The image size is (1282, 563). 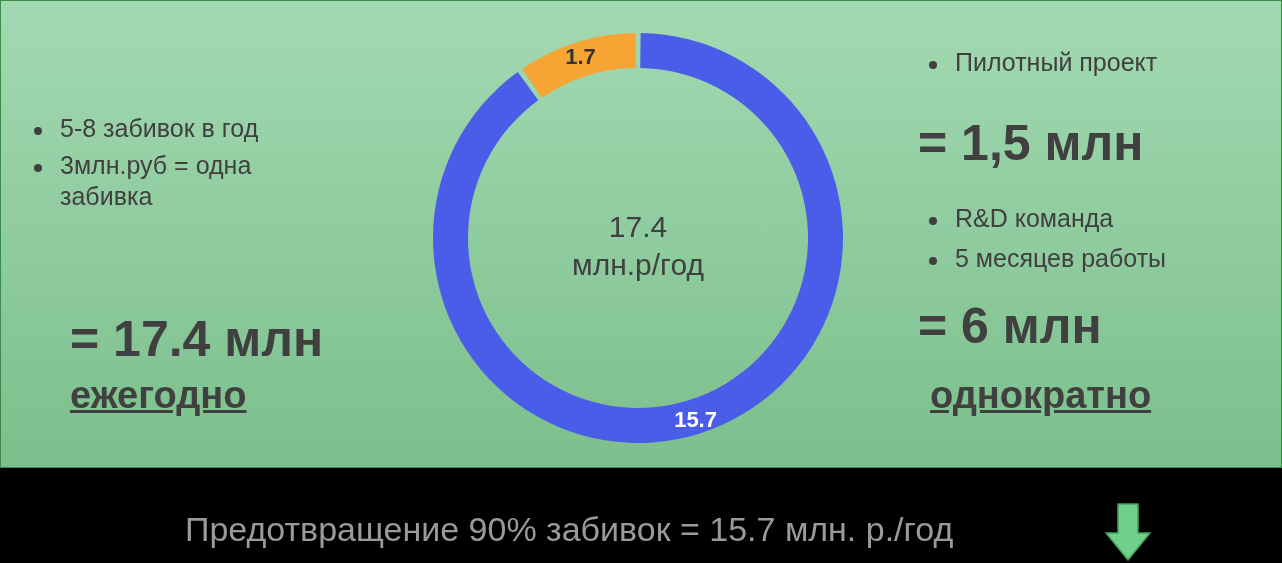 What do you see at coordinates (569, 529) in the screenshot?
I see `text: Предотвращение 90% забивок = 15.7 млн. р./год` at bounding box center [569, 529].